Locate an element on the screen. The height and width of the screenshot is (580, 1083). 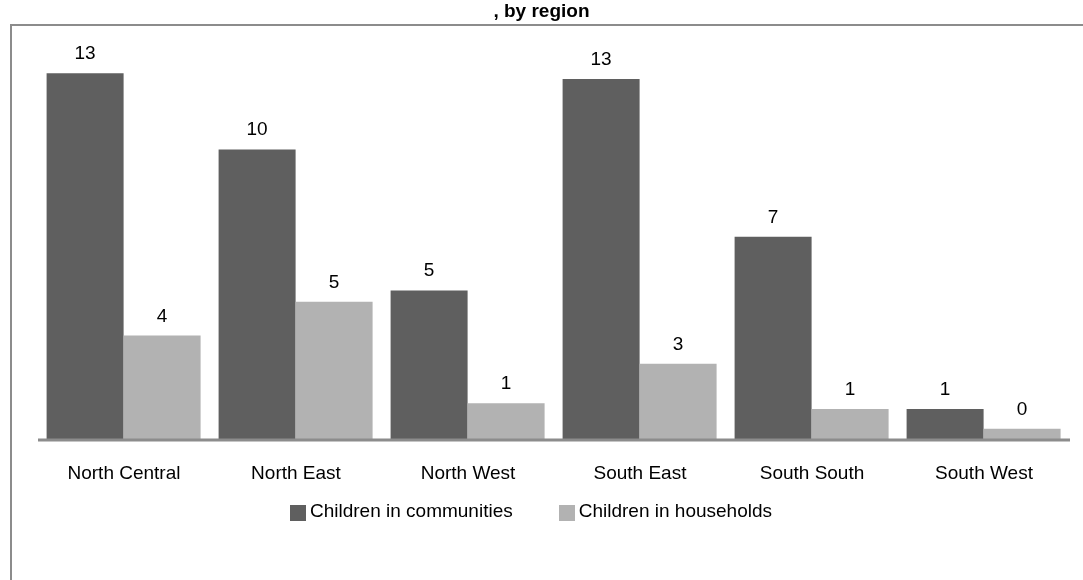
x-tick-label: North Central is located at coordinates (124, 473).